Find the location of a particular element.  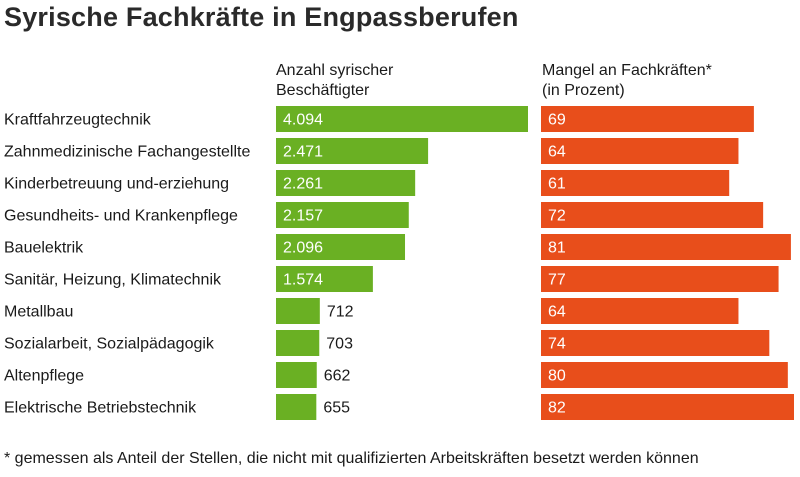

right-bar-value-label: 80 is located at coordinates (557, 376).